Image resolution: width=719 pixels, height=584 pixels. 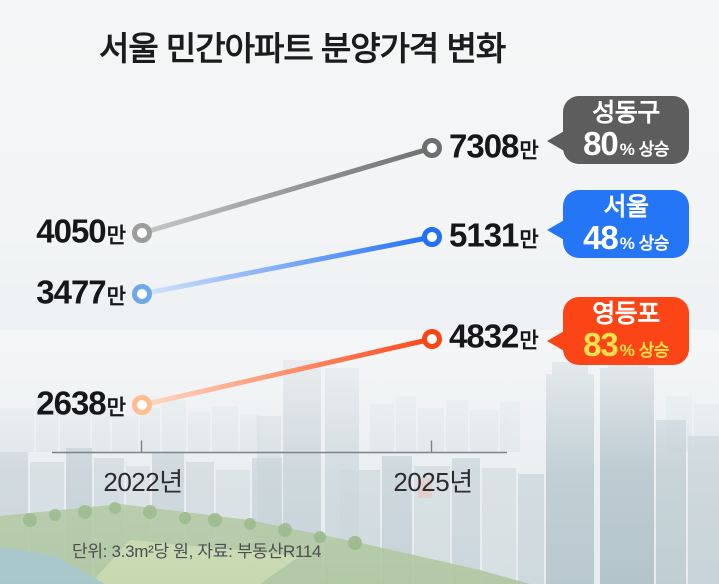 What do you see at coordinates (626, 113) in the screenshot?
I see `badge-district-name: 성동구` at bounding box center [626, 113].